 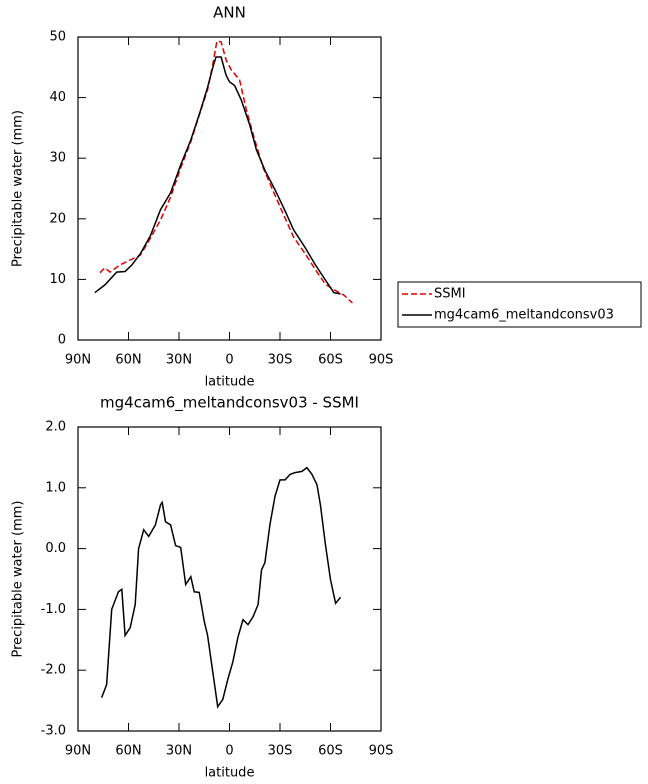 I want to click on chart-title: ANN, so click(x=229, y=13).